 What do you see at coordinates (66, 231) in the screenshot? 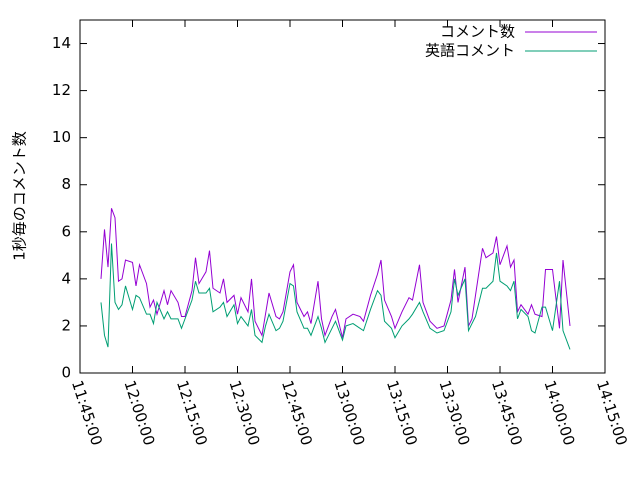
I see `y-tick-label: 6` at bounding box center [66, 231].